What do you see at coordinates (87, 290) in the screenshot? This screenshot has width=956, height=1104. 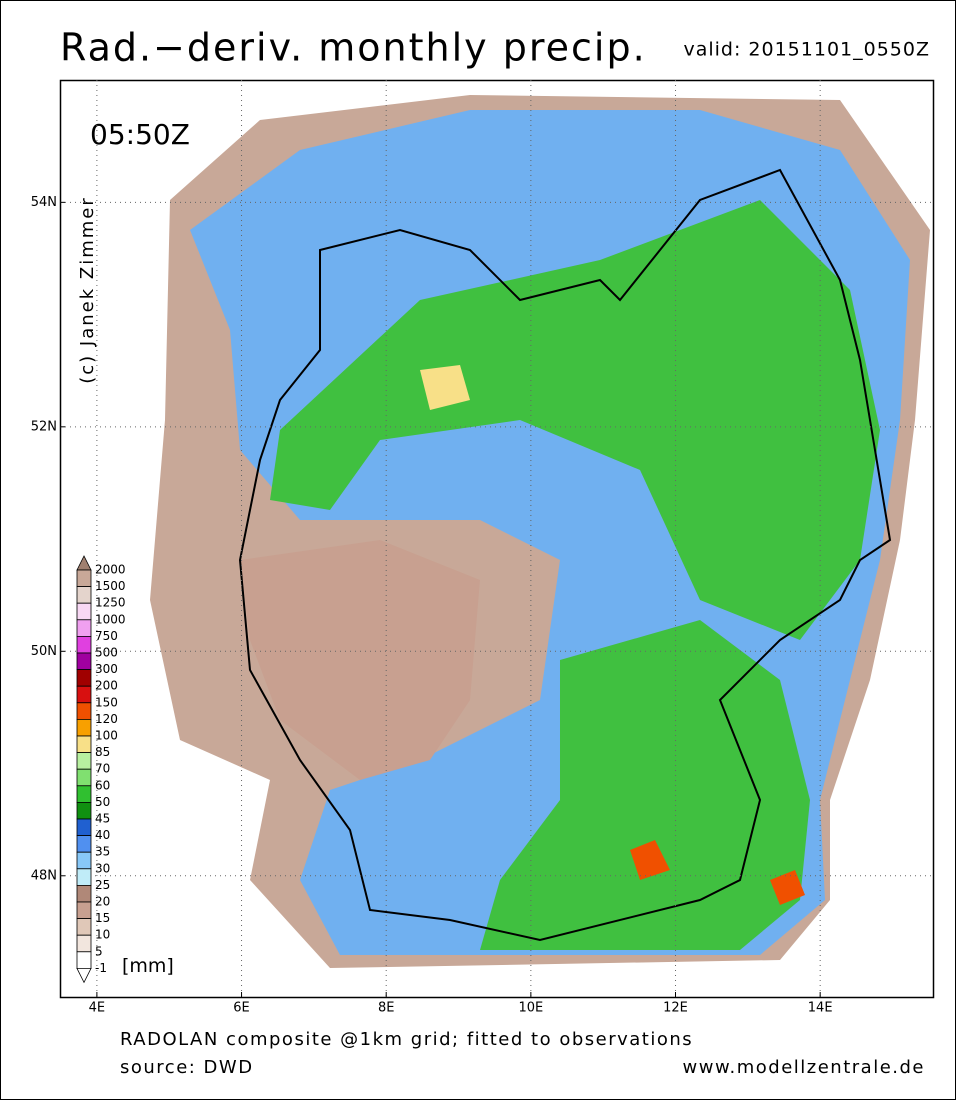 I see `copyright: (c) Janek Zimmer` at bounding box center [87, 290].